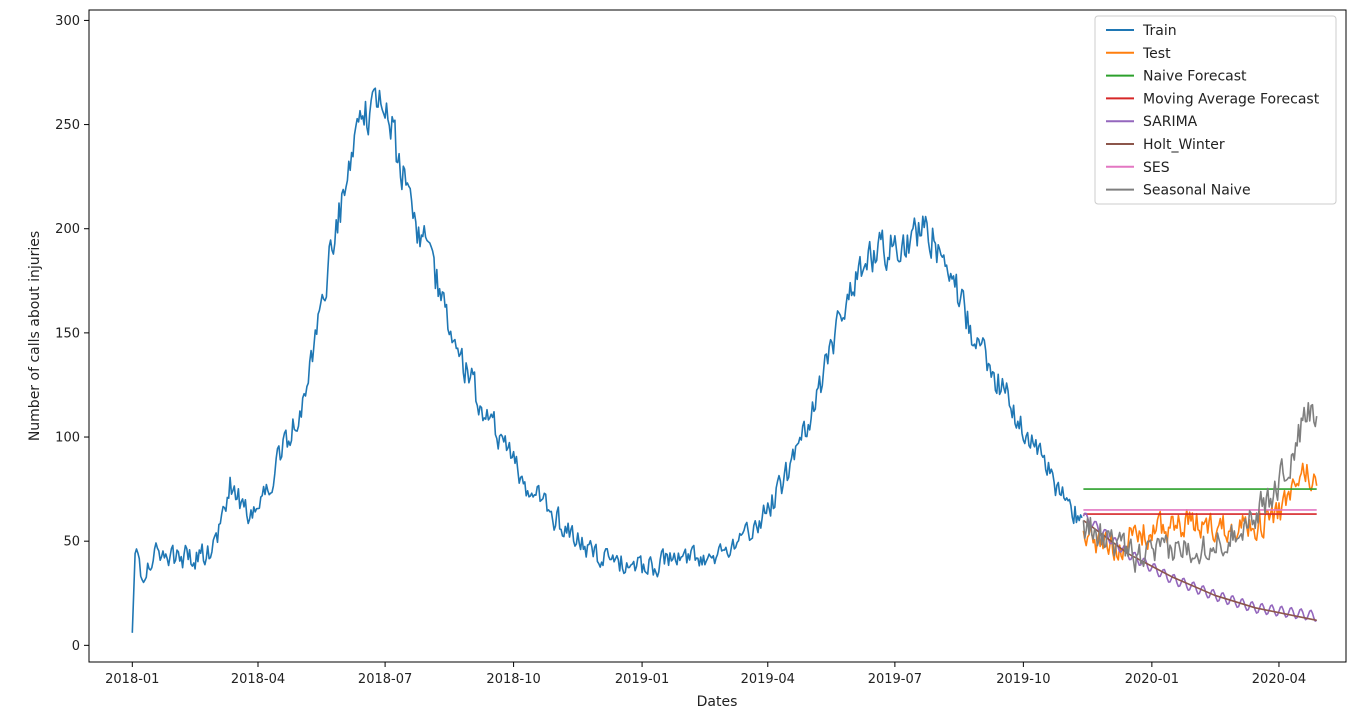 This screenshot has width=1366, height=726. I want to click on x-tick-label: 2019-01, so click(642, 679).